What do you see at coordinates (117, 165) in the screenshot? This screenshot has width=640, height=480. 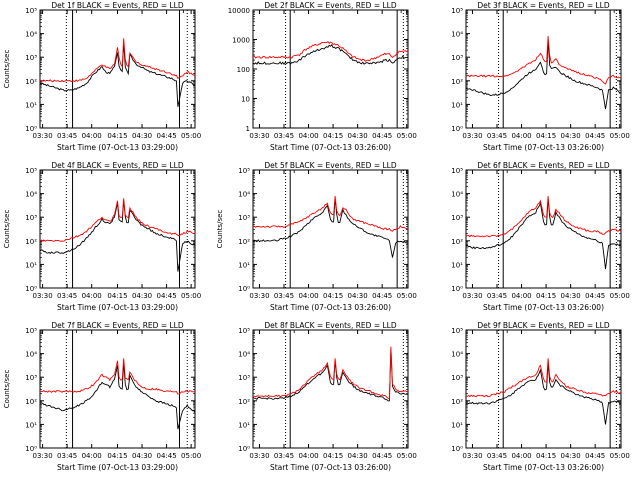 I see `panel-title: Det 4f BLACK = Events, RED = LLD` at bounding box center [117, 165].